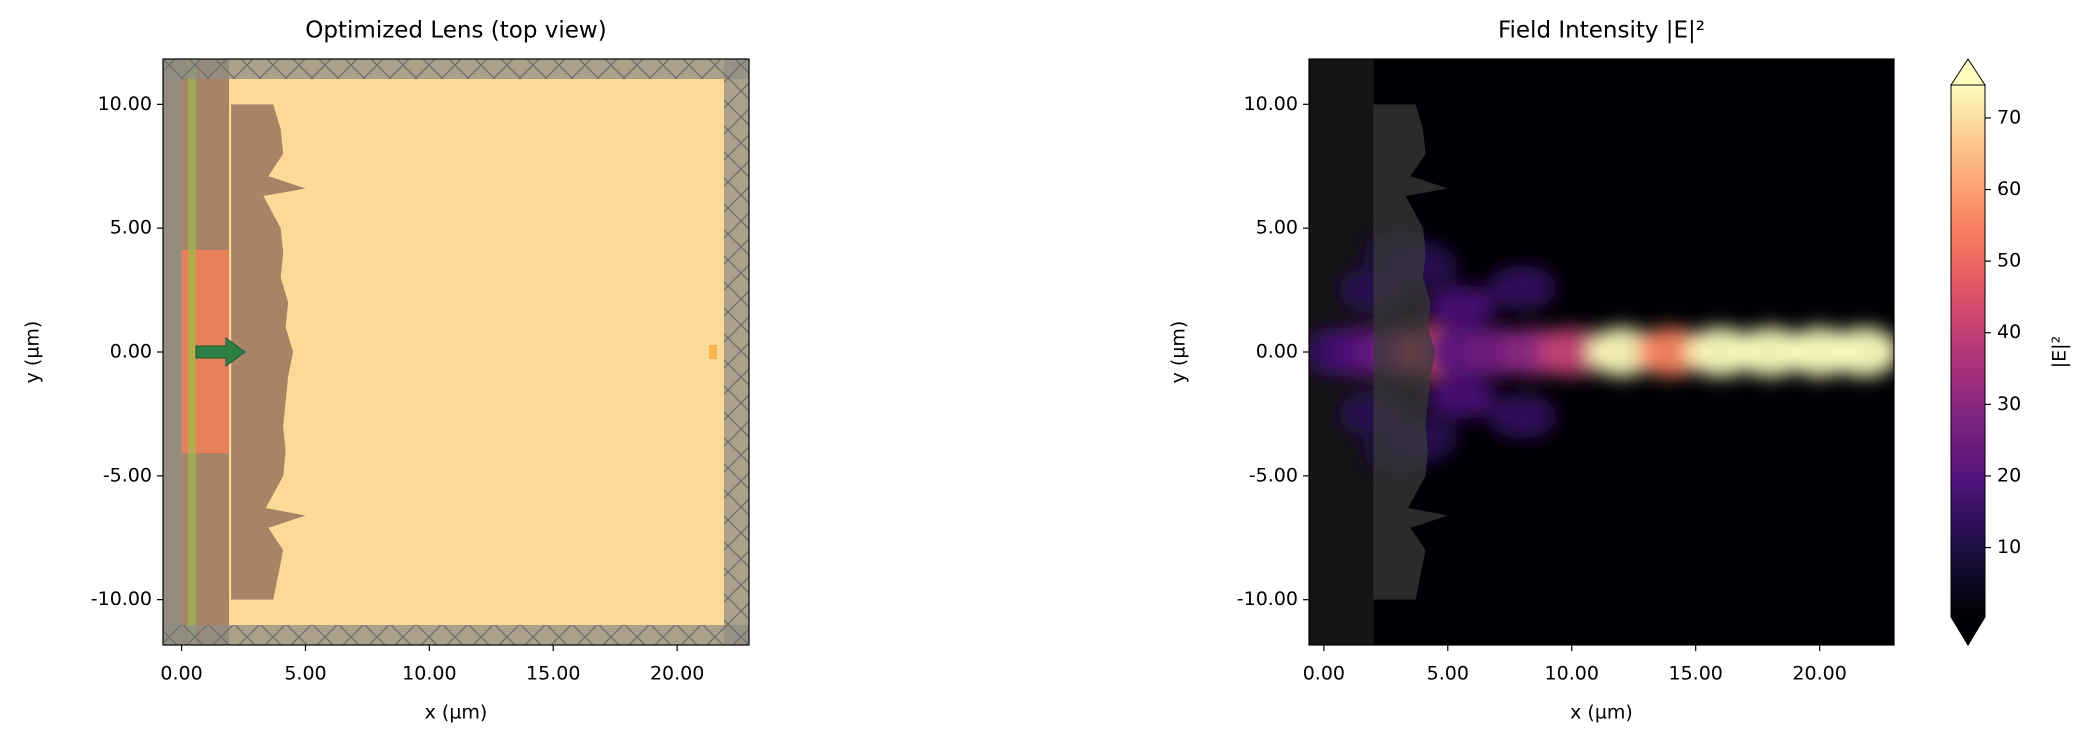  I want to click on chart-title: Field Intensity |E|², so click(1601, 31).